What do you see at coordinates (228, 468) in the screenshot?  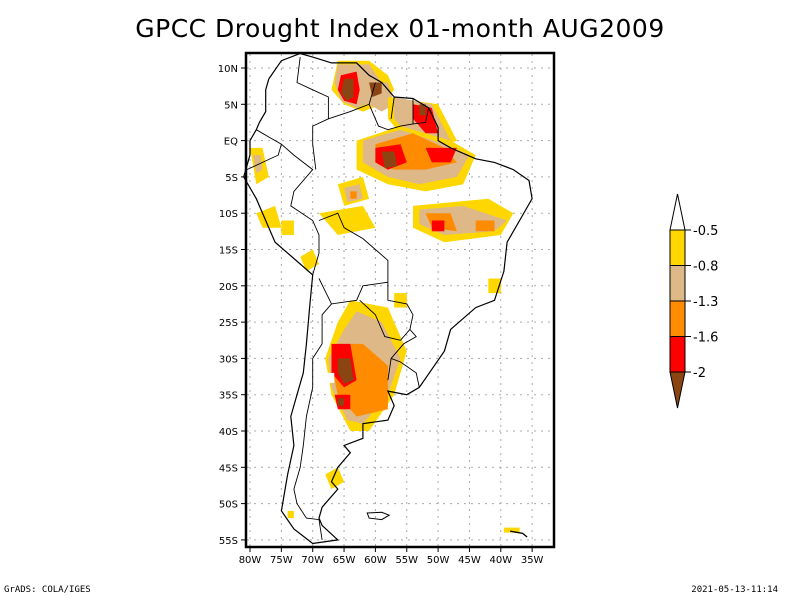 I see `lat-tick-label: 45S` at bounding box center [228, 468].